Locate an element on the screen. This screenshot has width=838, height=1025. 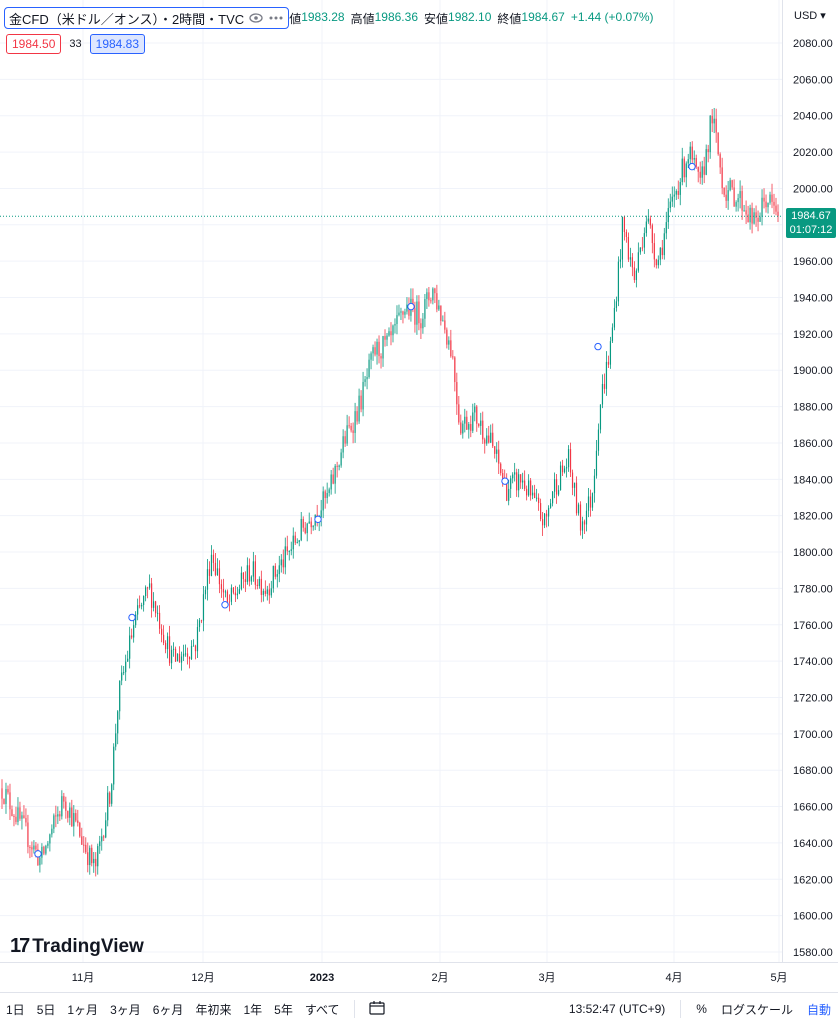
price-tick-label: 1700.00 is located at coordinates (813, 735).